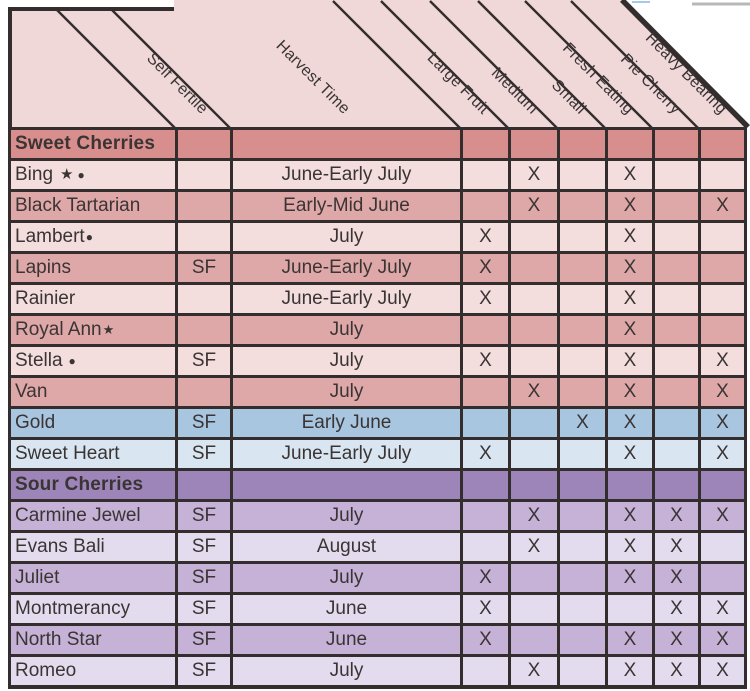 This screenshot has height=691, width=750. What do you see at coordinates (93, 330) in the screenshot?
I see `variety-name-cell: Royal Ann ★` at bounding box center [93, 330].